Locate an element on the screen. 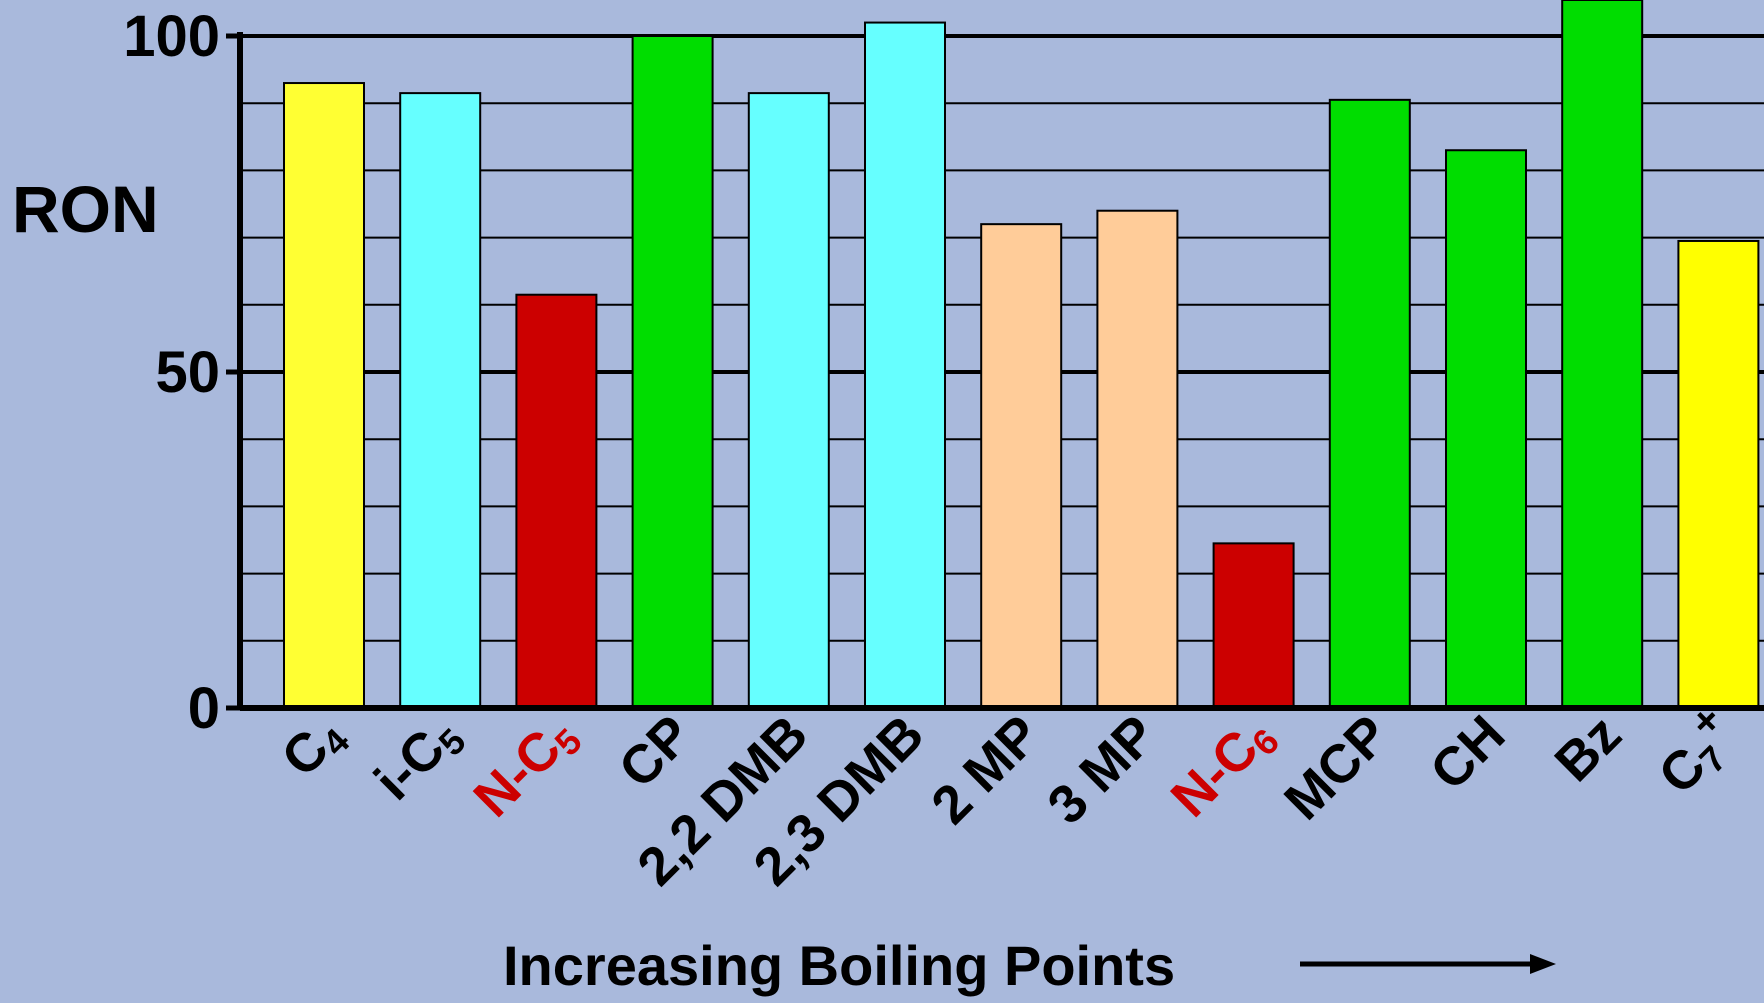 Image resolution: width=1764 pixels, height=1003 pixels. x-tick-label: CP is located at coordinates (655, 751).